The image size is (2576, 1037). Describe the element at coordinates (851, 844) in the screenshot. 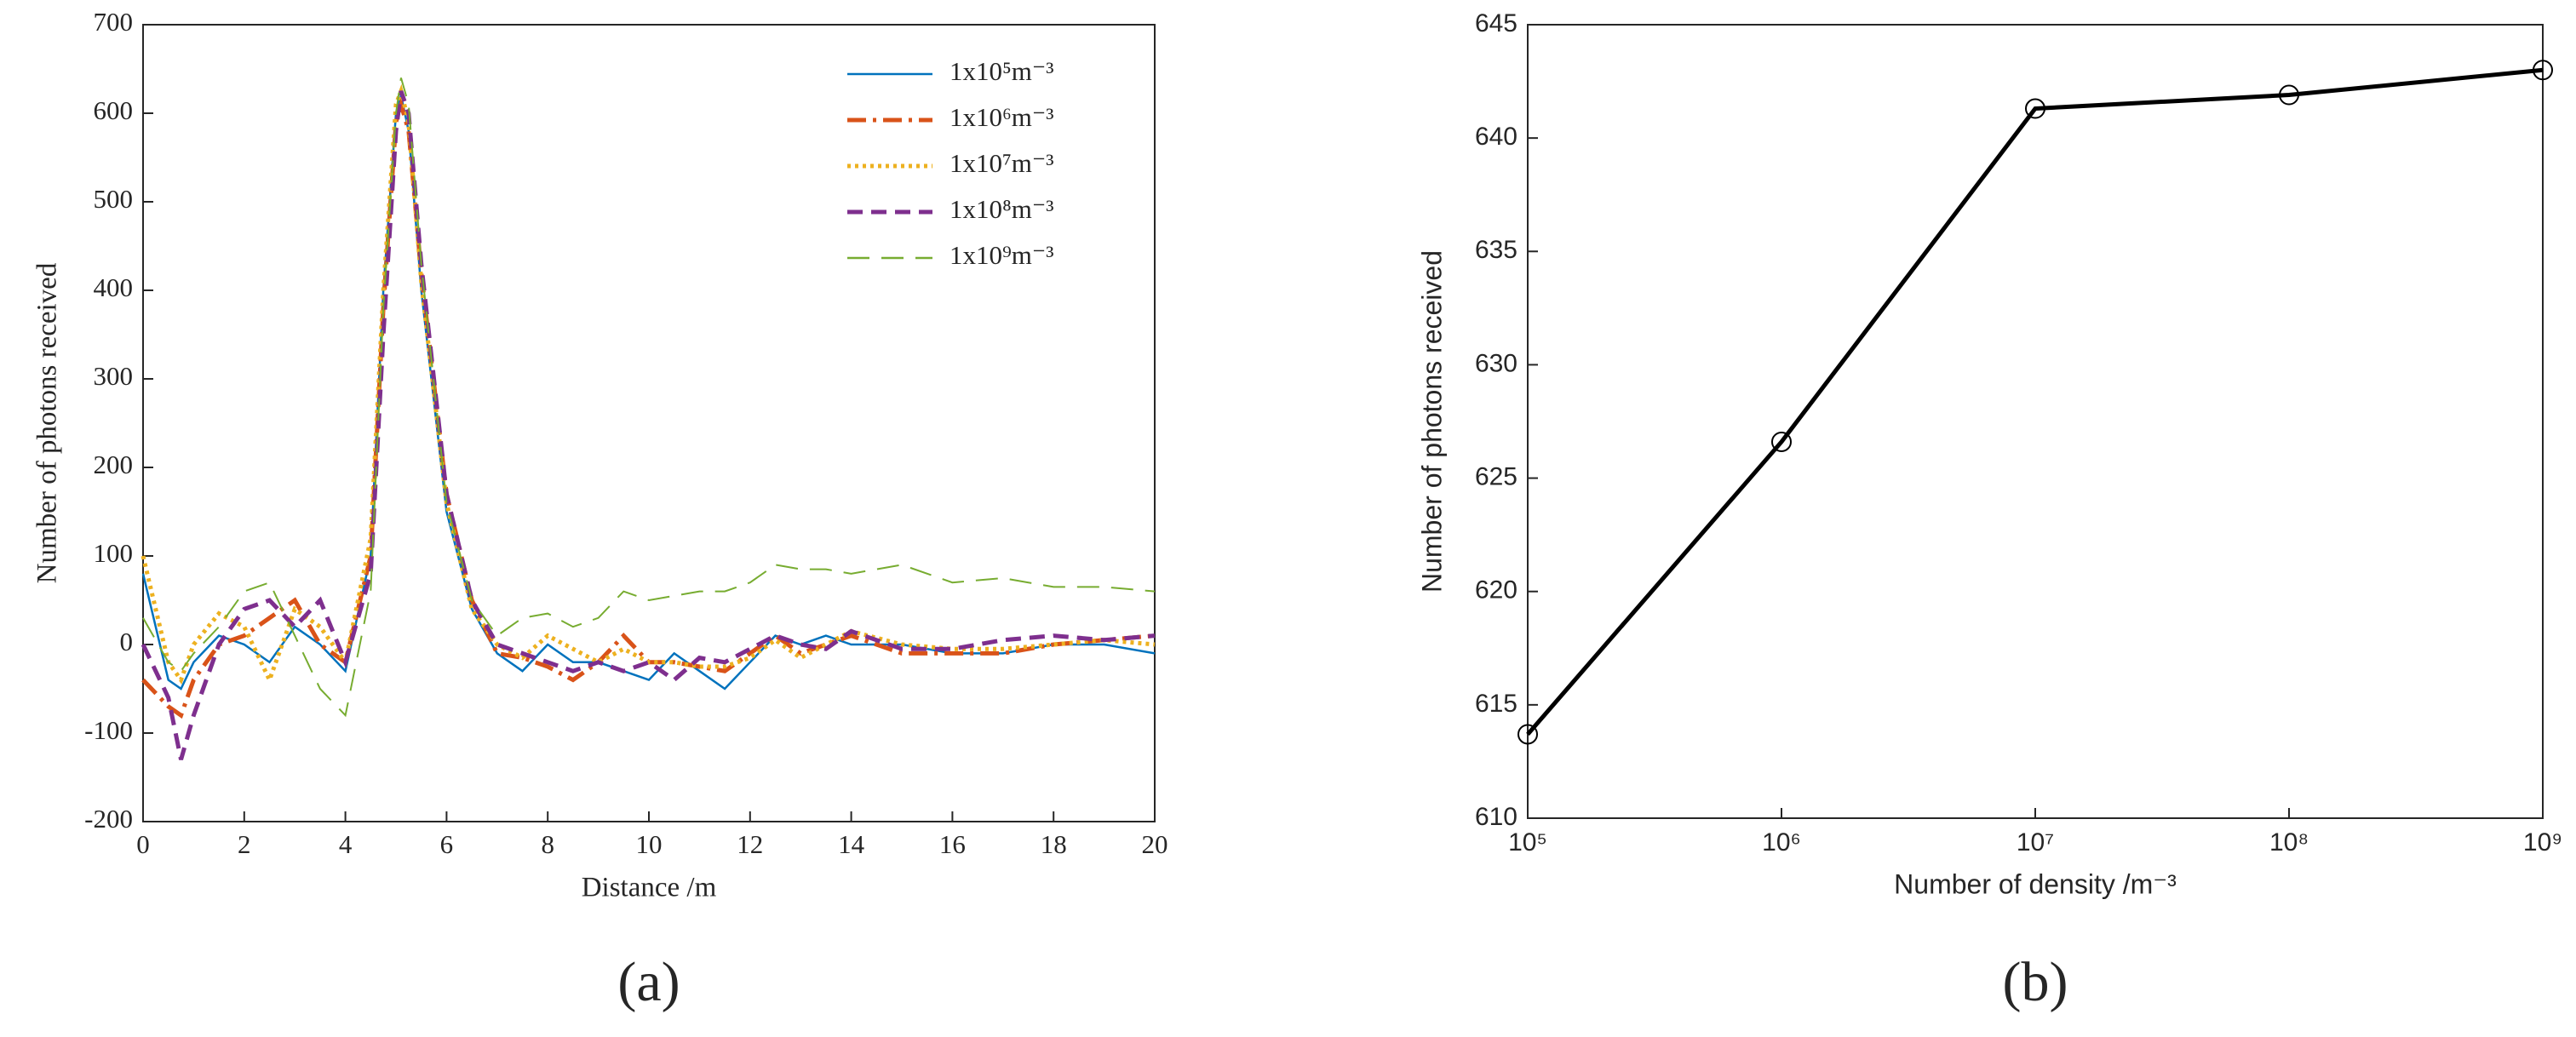

I see `x-tick-label: 14` at that location.